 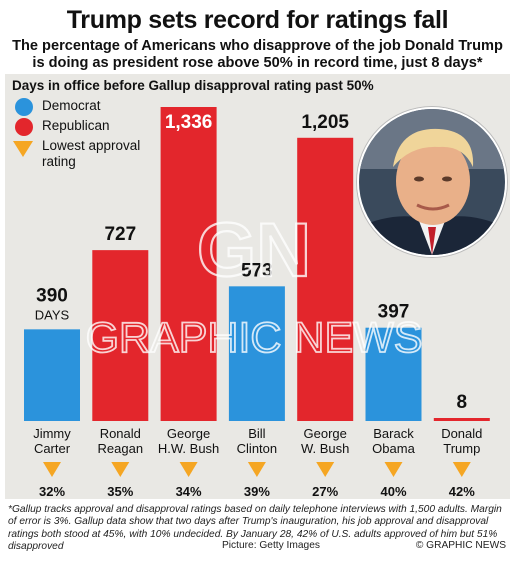 What do you see at coordinates (24, 107) in the screenshot?
I see `democrat-swatch` at bounding box center [24, 107].